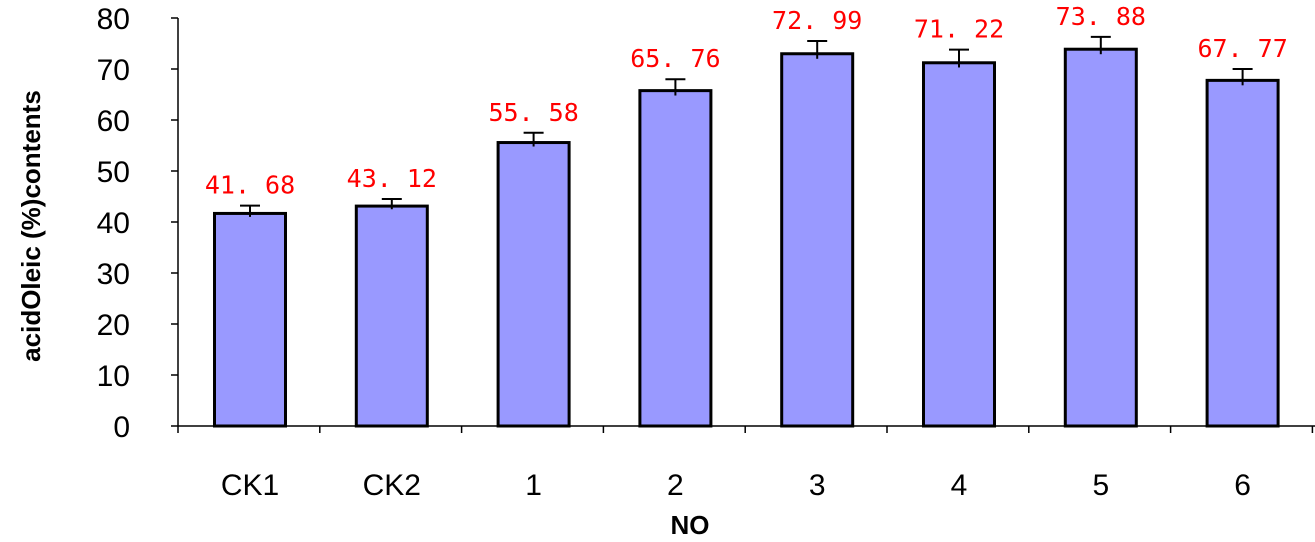  Describe the element at coordinates (113, 325) in the screenshot. I see `y-tick-label: 20` at that location.